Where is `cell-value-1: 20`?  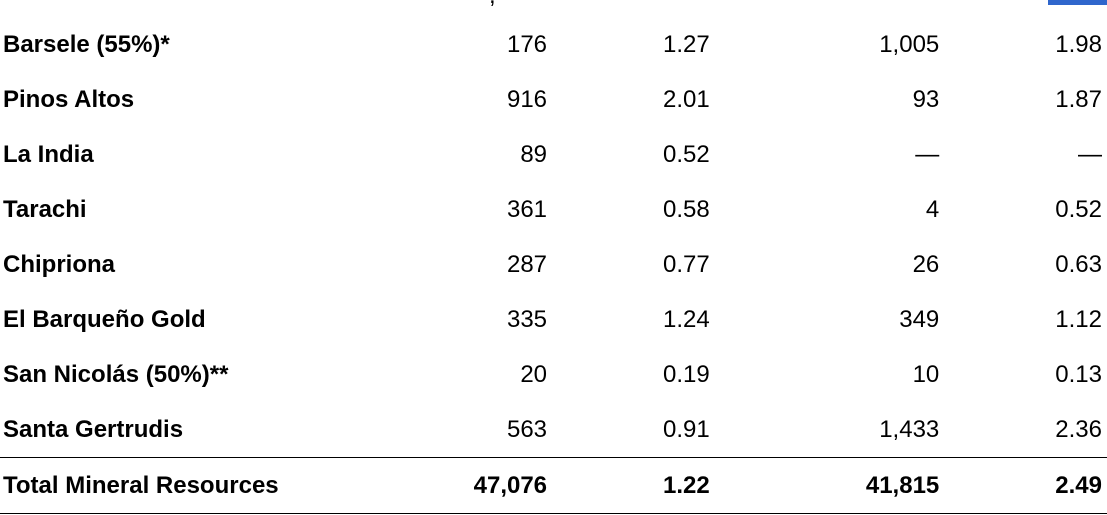
cell-value-1: 20 is located at coordinates (534, 374).